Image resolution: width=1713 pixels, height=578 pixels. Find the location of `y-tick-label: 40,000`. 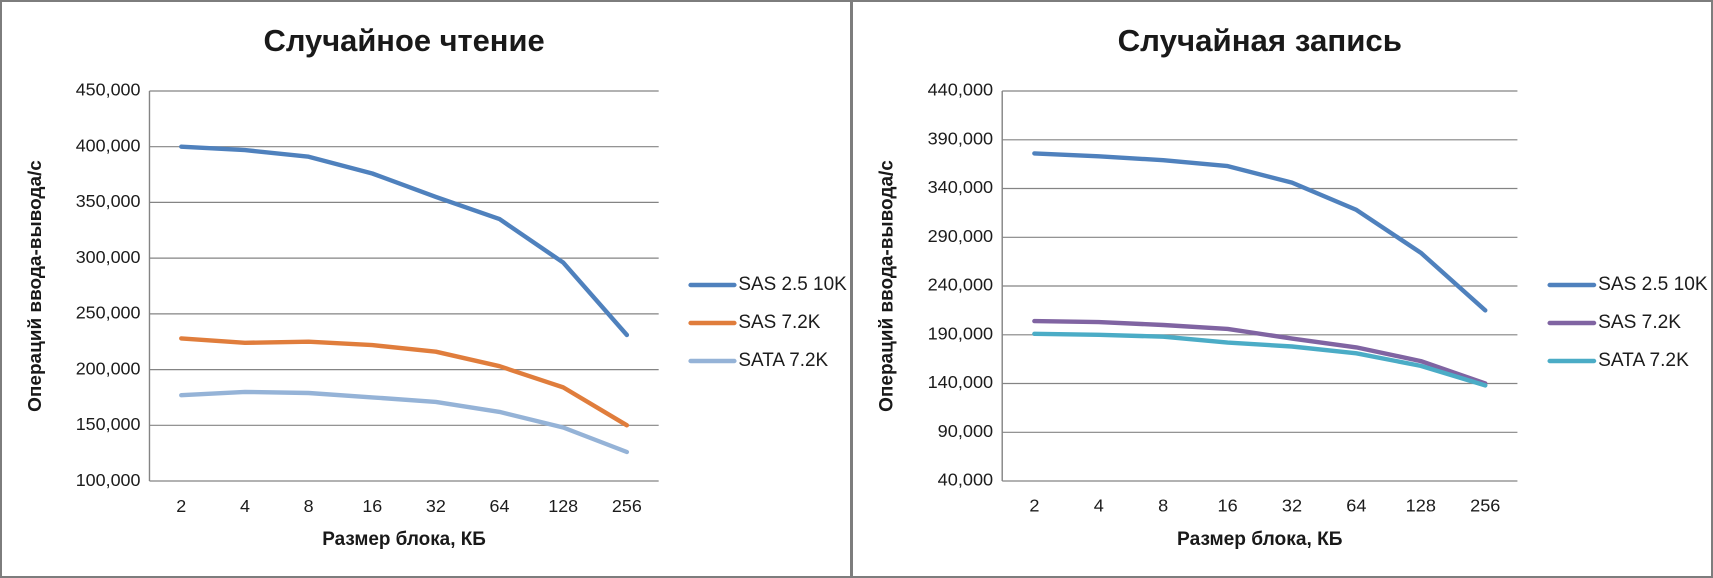

y-tick-label: 40,000 is located at coordinates (965, 480).